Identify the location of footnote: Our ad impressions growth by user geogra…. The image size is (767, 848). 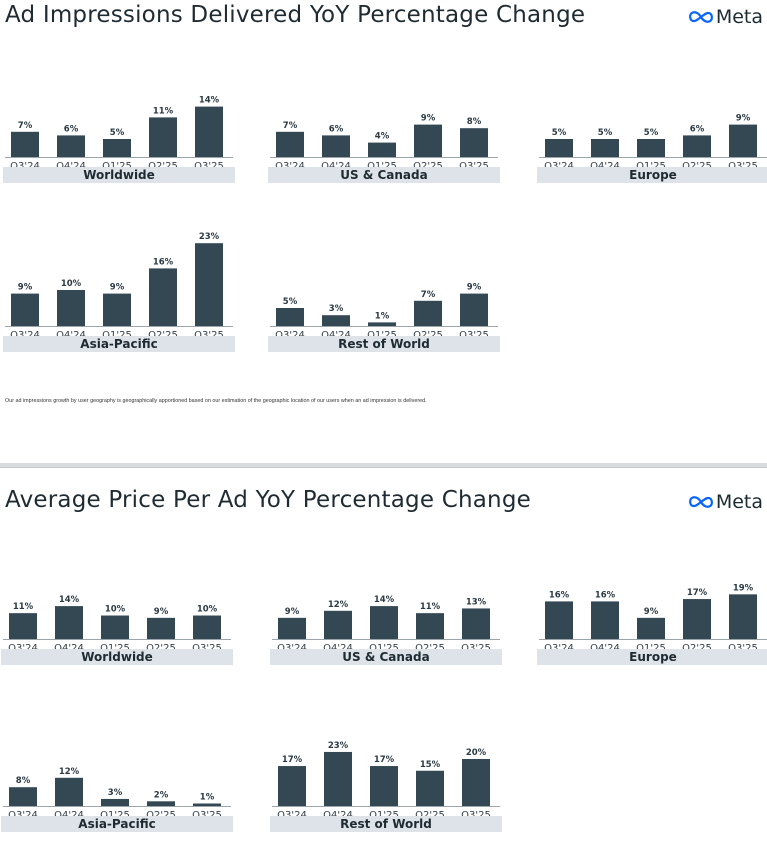
(216, 401).